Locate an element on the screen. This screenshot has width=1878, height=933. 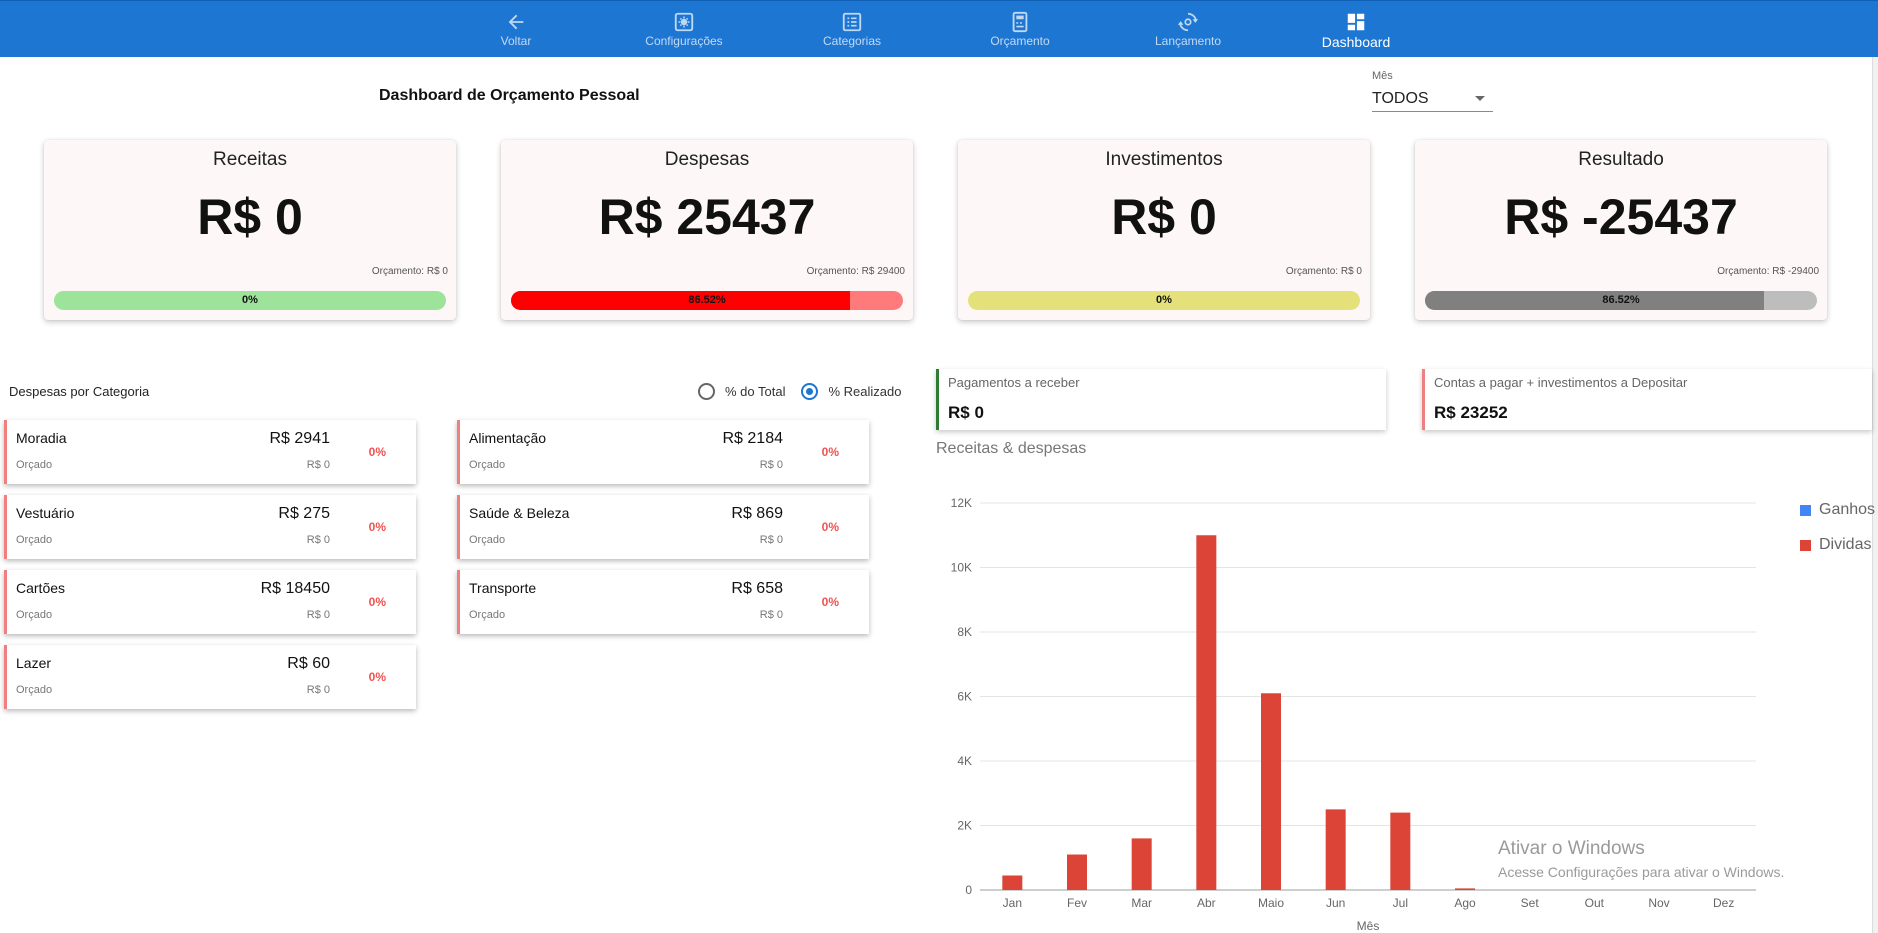
summary-card-title: Resultado is located at coordinates (1621, 159).